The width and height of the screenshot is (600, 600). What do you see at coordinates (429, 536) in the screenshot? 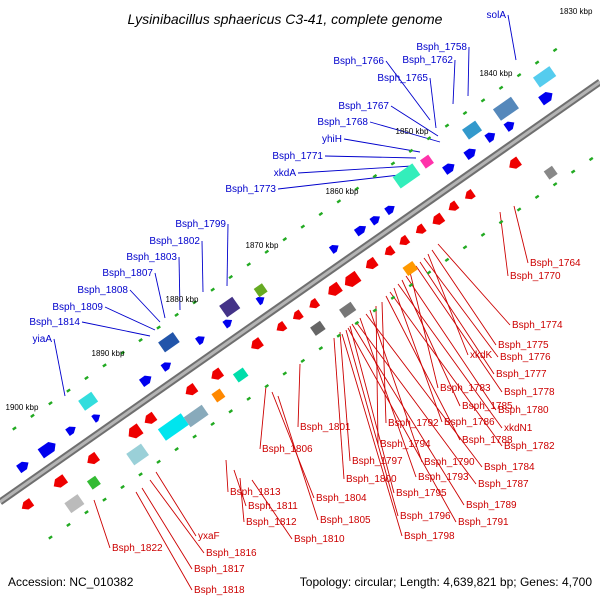
I see `lower-gene-label: Bsph_1798` at bounding box center [429, 536].